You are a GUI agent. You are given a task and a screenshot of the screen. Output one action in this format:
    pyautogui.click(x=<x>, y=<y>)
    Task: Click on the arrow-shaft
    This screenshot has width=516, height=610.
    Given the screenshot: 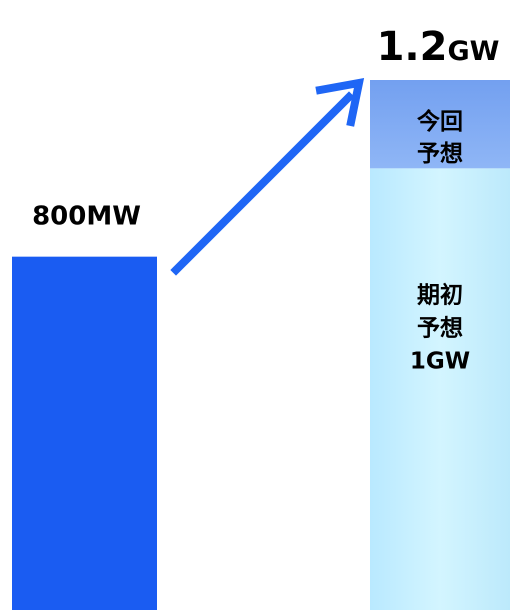 What is the action you would take?
    pyautogui.click(x=262, y=183)
    